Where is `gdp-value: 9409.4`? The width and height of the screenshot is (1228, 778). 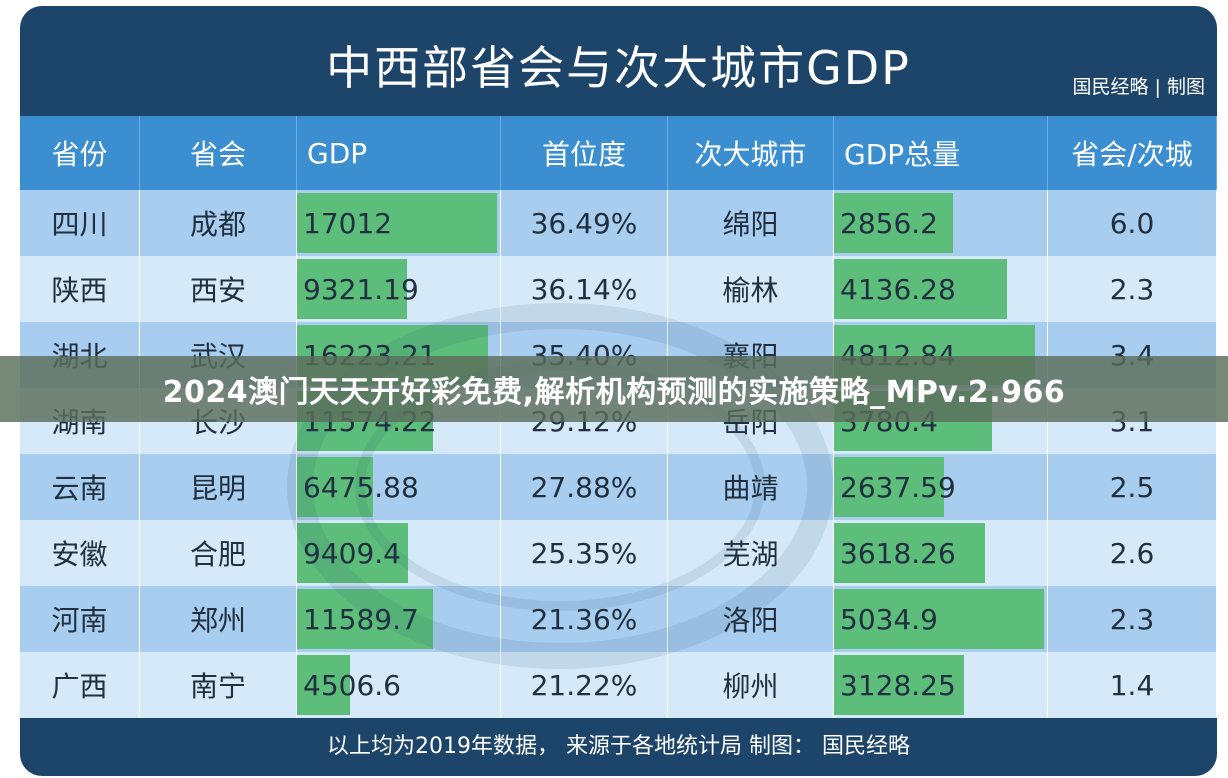
gdp-value: 9409.4 is located at coordinates (352, 553).